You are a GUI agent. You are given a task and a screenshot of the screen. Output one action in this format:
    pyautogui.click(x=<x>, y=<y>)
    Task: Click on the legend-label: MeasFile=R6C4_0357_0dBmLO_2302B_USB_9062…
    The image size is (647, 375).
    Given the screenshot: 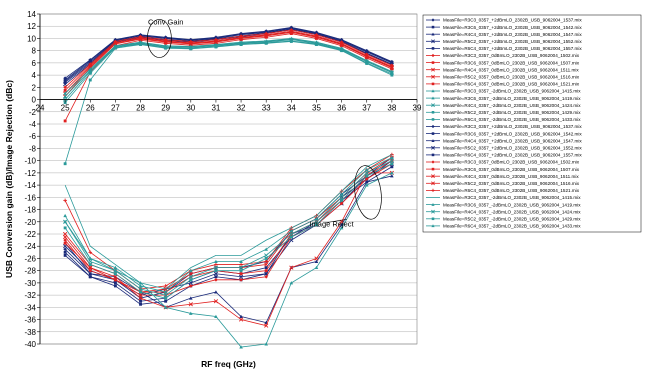 What is the action you would take?
    pyautogui.click(x=511, y=190)
    